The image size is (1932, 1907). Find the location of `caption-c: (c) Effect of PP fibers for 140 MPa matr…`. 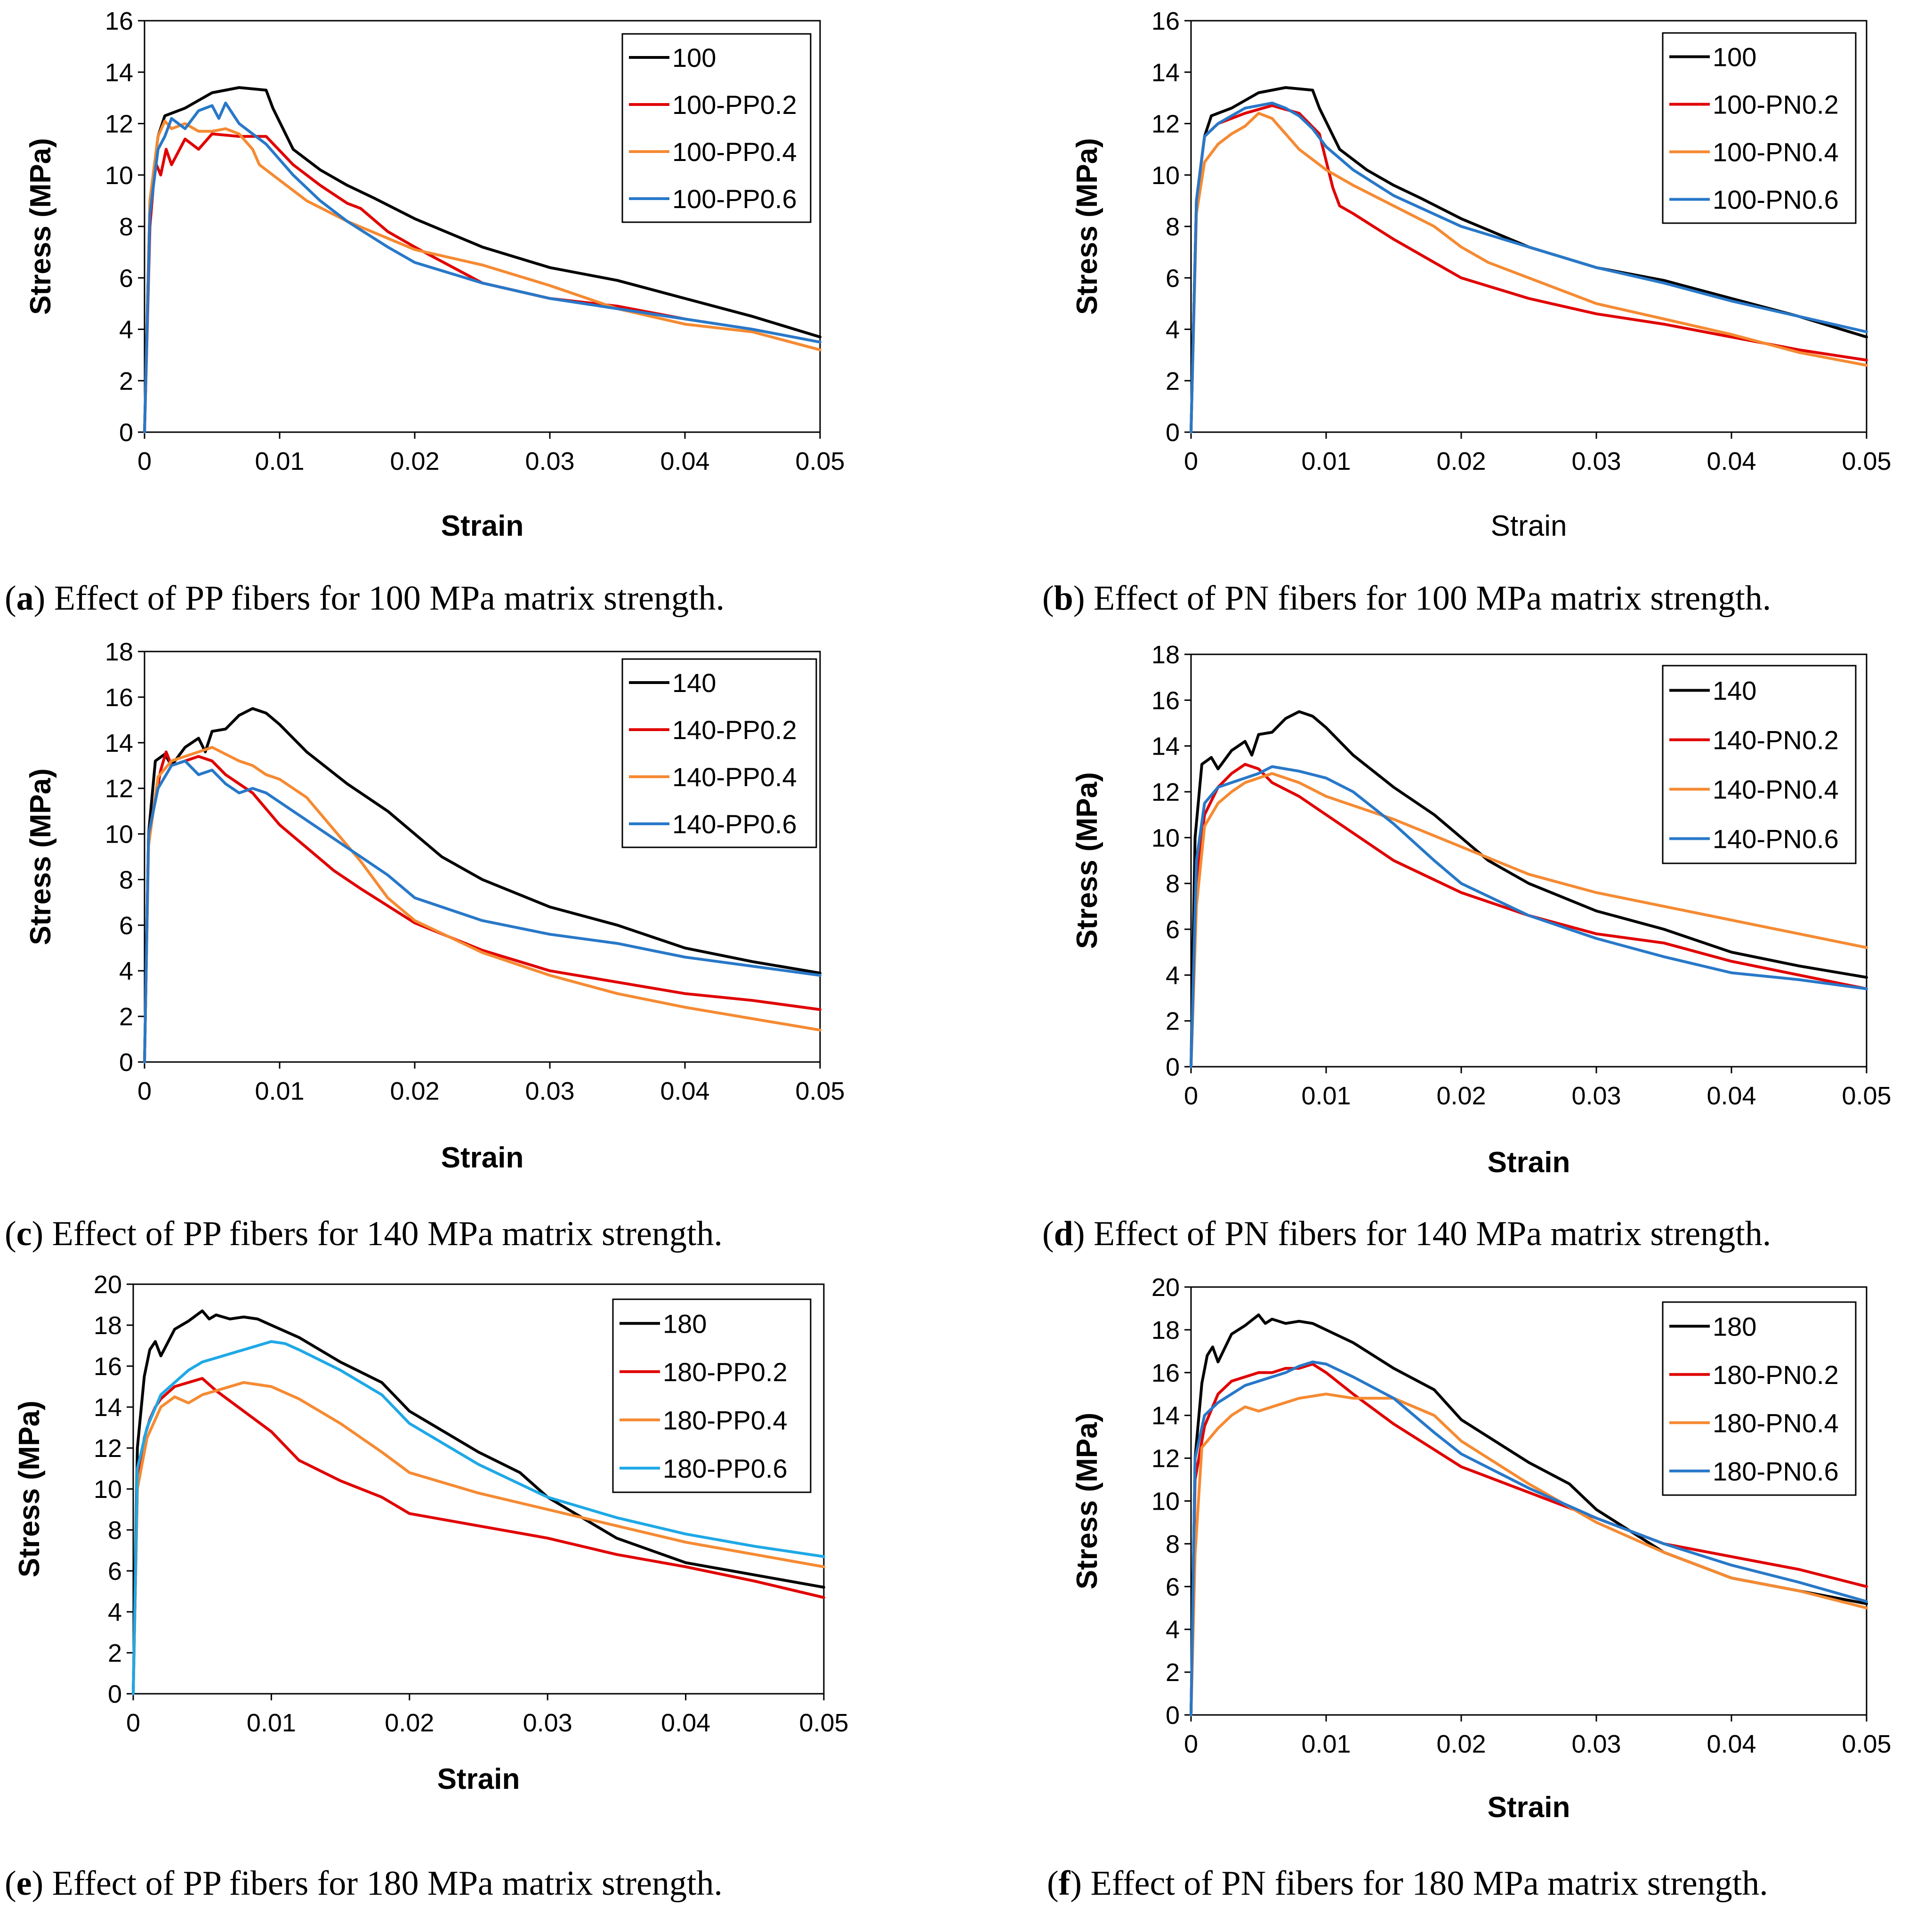

caption-c: (c) Effect of PP fibers for 140 MPa matr… is located at coordinates (364, 1234).